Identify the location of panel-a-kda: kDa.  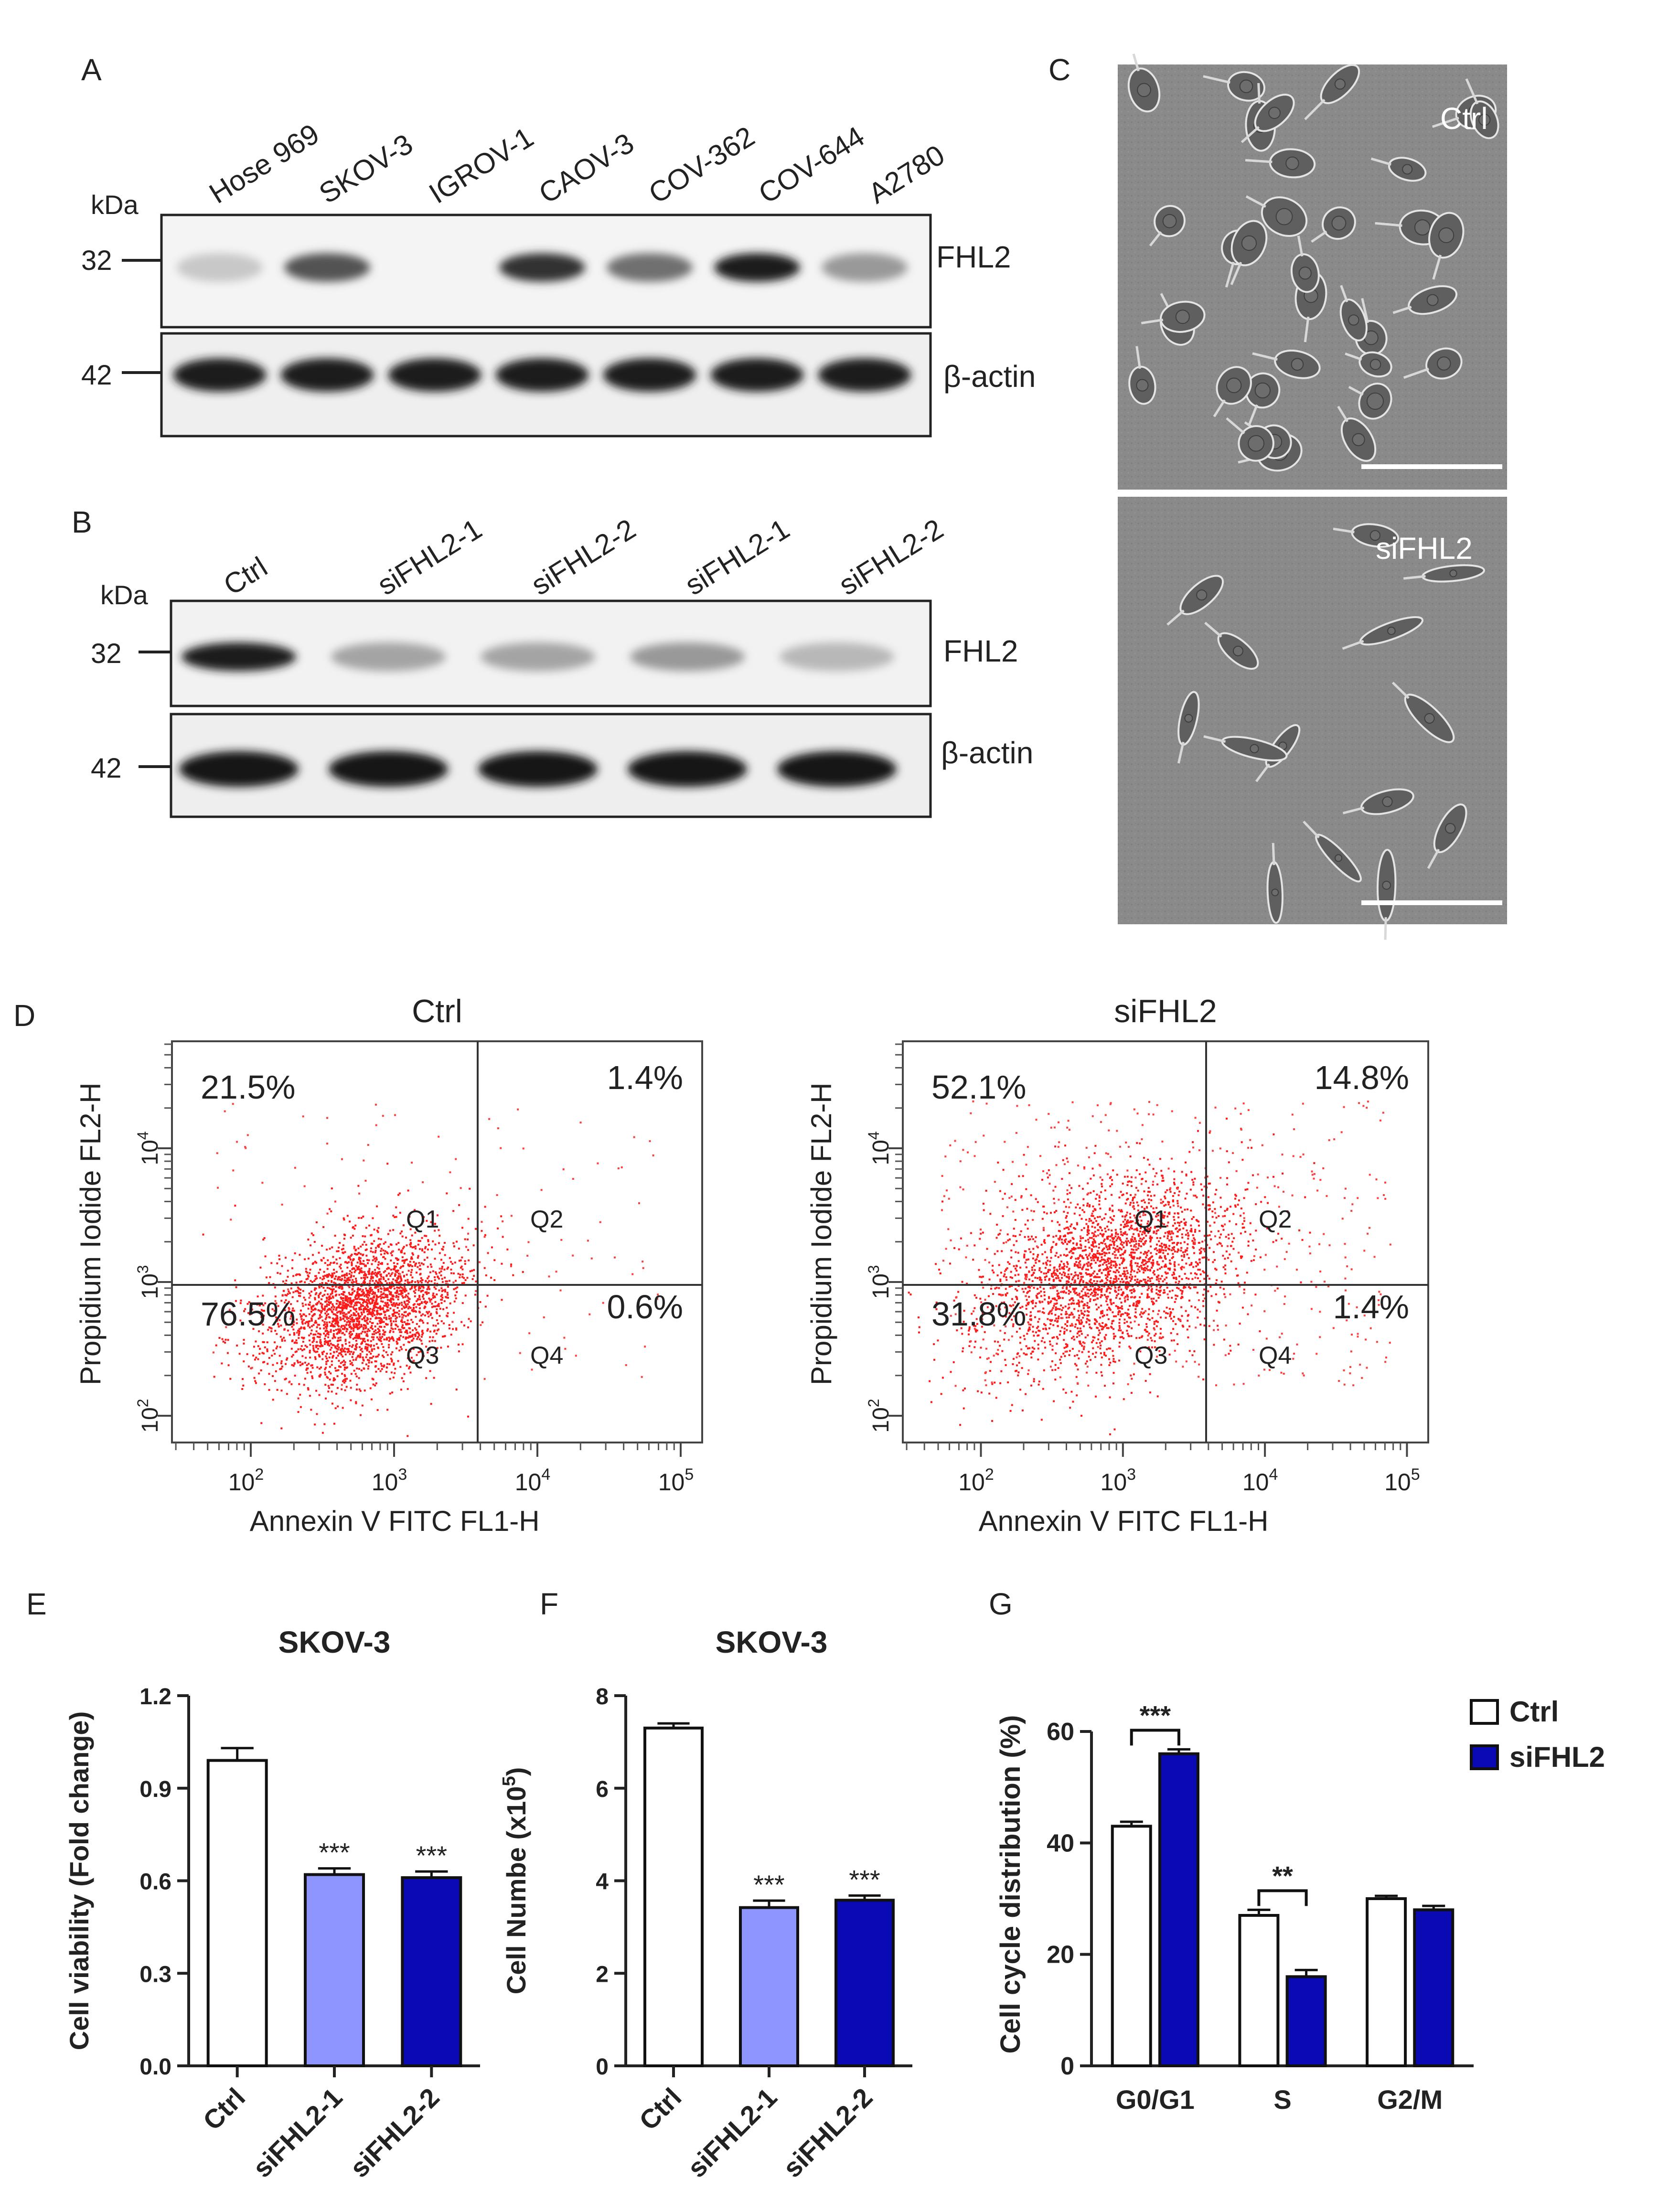
(115, 205).